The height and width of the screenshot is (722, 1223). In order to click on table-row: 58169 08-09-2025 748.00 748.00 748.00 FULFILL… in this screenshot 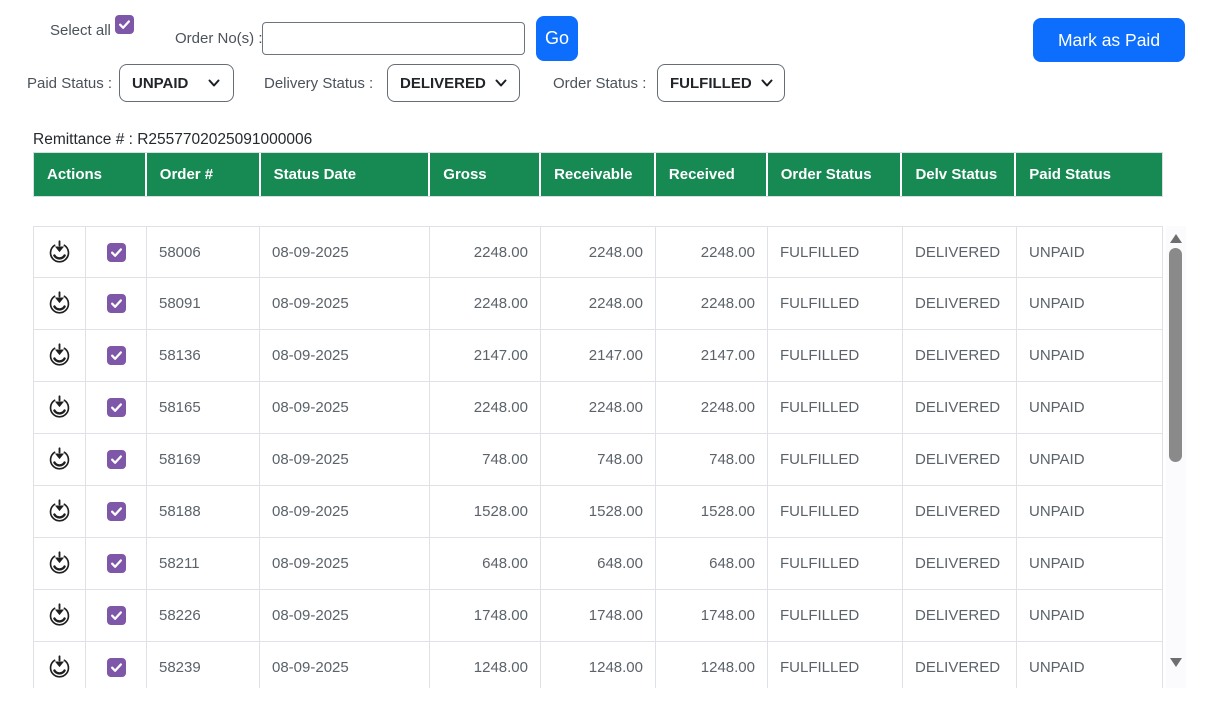, I will do `click(598, 460)`.